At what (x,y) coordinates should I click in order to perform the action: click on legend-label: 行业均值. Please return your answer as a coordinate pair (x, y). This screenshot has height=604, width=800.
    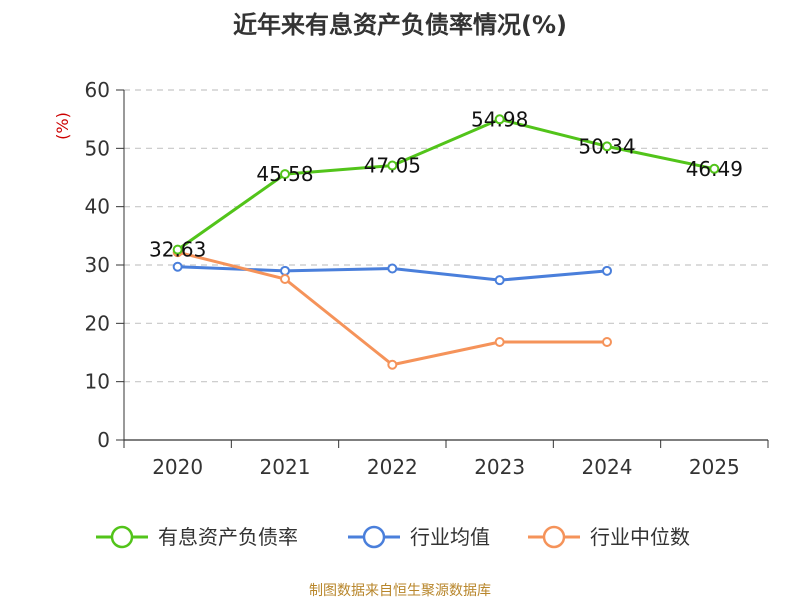
    Looking at the image, I should click on (450, 537).